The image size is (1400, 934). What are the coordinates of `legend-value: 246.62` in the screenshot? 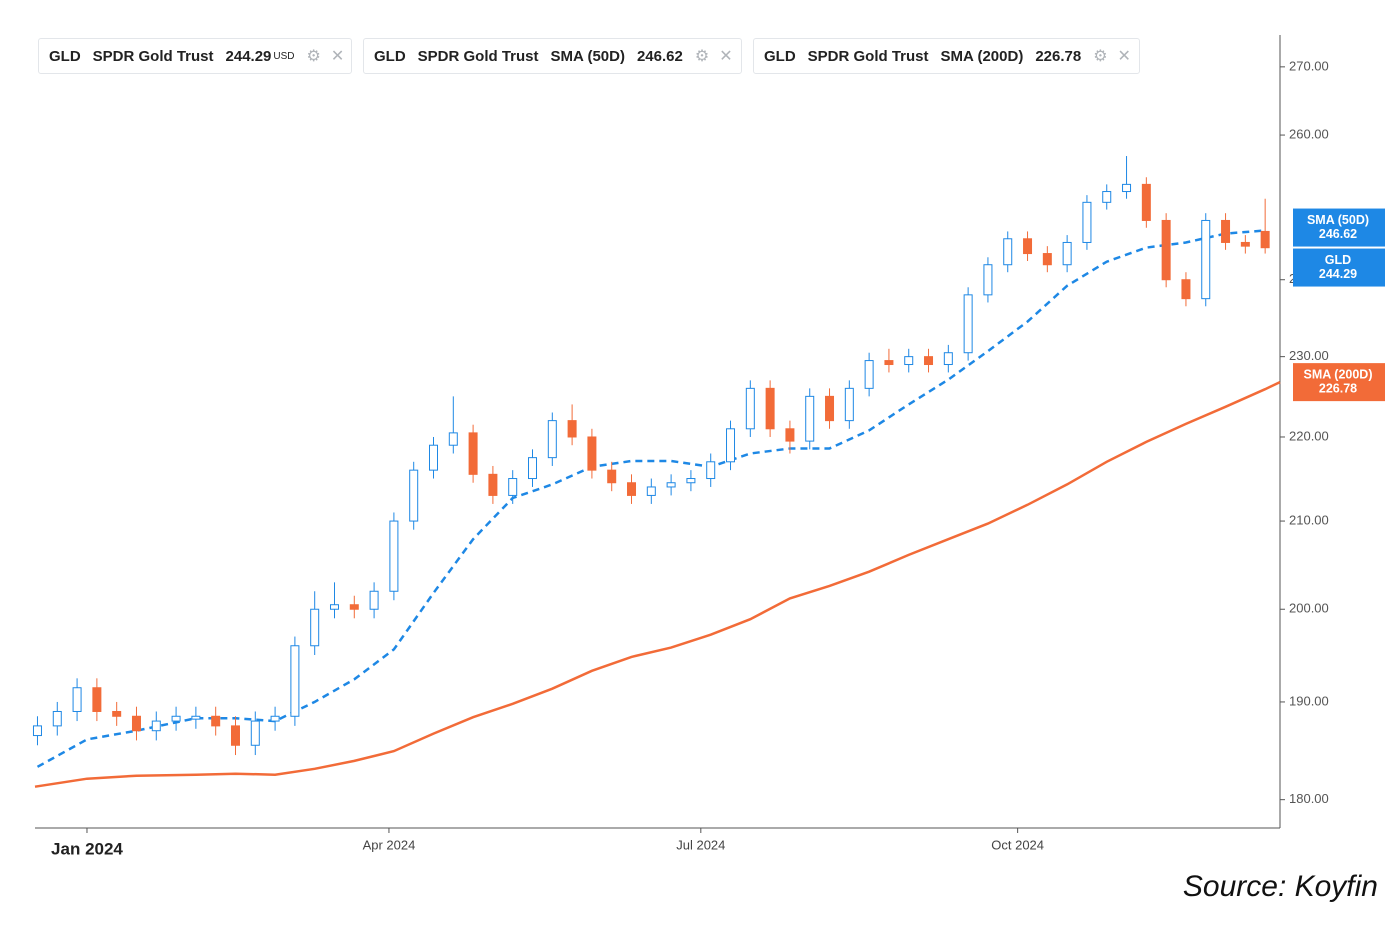 It's located at (659, 56).